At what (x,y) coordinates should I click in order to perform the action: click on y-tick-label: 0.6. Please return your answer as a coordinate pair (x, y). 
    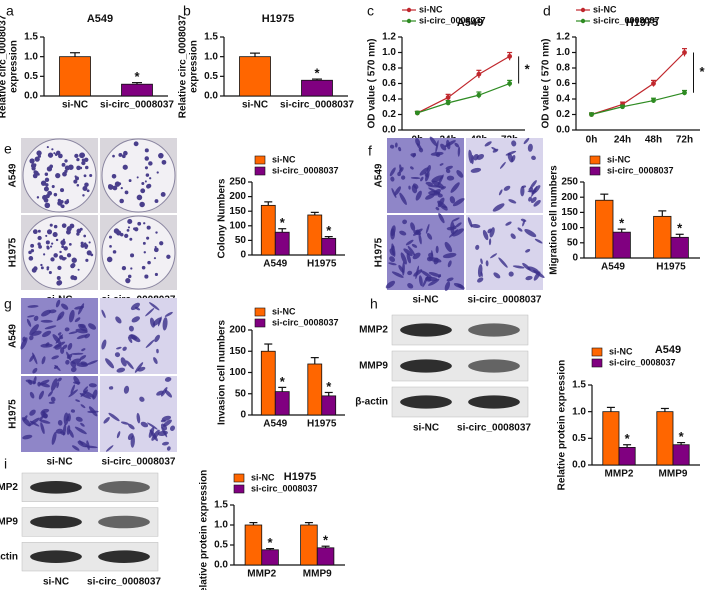
    Looking at the image, I should click on (563, 83).